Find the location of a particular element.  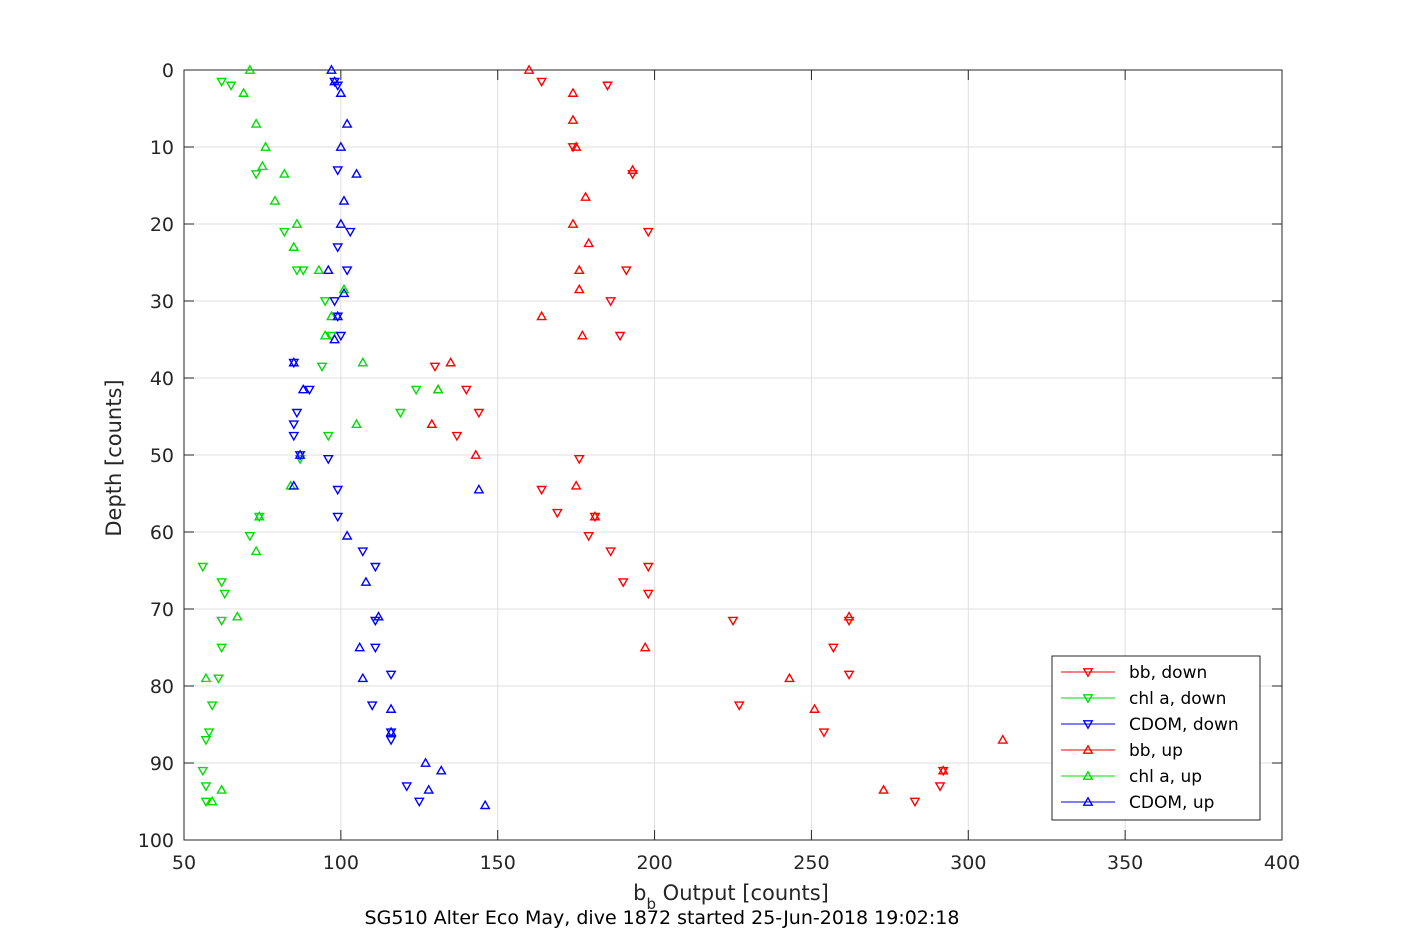

x-axis-title-main: b is located at coordinates (639, 893).